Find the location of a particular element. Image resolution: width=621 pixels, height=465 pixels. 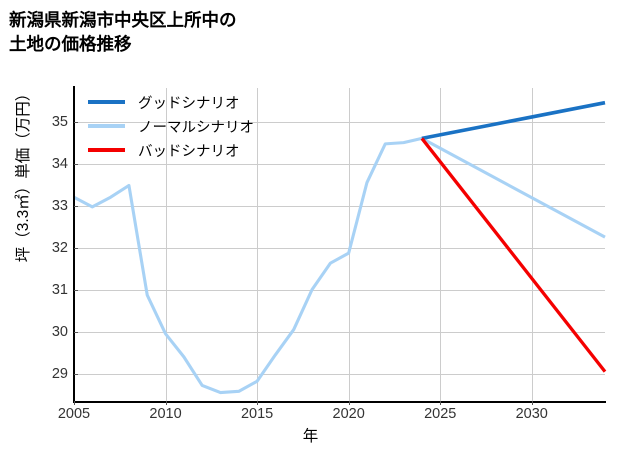

y-axis-tick-labels: 29 30 31 32 33 34 35 is located at coordinates (34, 232).